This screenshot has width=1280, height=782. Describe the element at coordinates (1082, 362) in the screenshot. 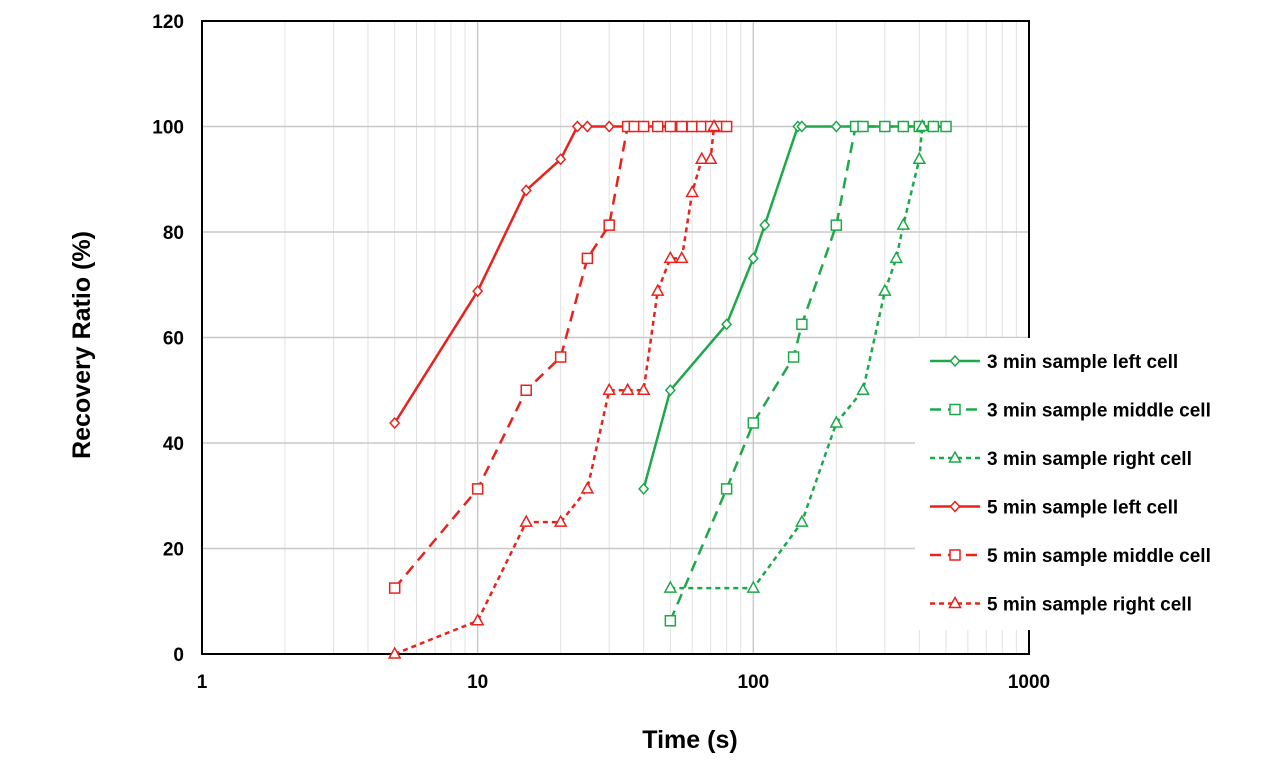

I see `legend-label: 3 min sample left cell` at that location.